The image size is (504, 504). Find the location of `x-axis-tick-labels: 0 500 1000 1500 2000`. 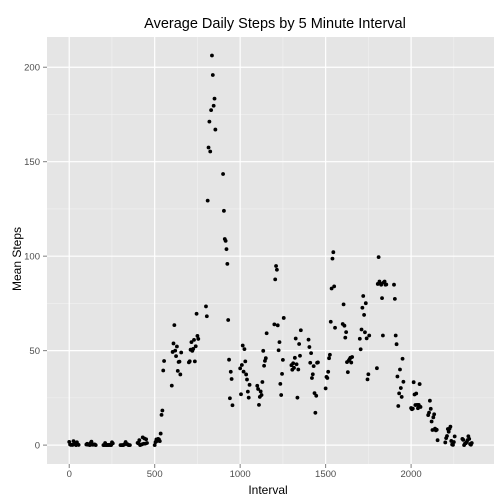

x-axis-tick-labels: 0 500 1000 1500 2000 is located at coordinates (244, 474).